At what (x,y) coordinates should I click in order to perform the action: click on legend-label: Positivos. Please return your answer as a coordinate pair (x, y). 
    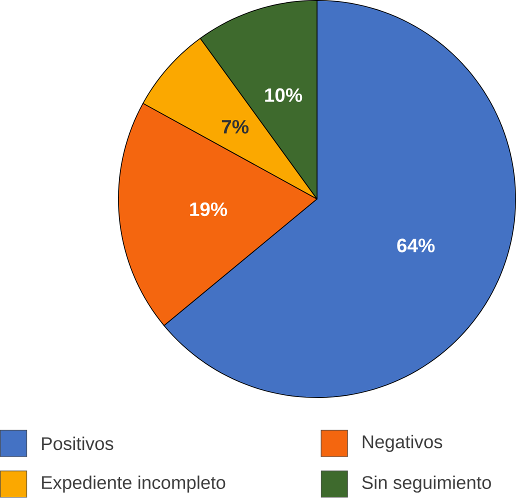
    Looking at the image, I should click on (78, 443).